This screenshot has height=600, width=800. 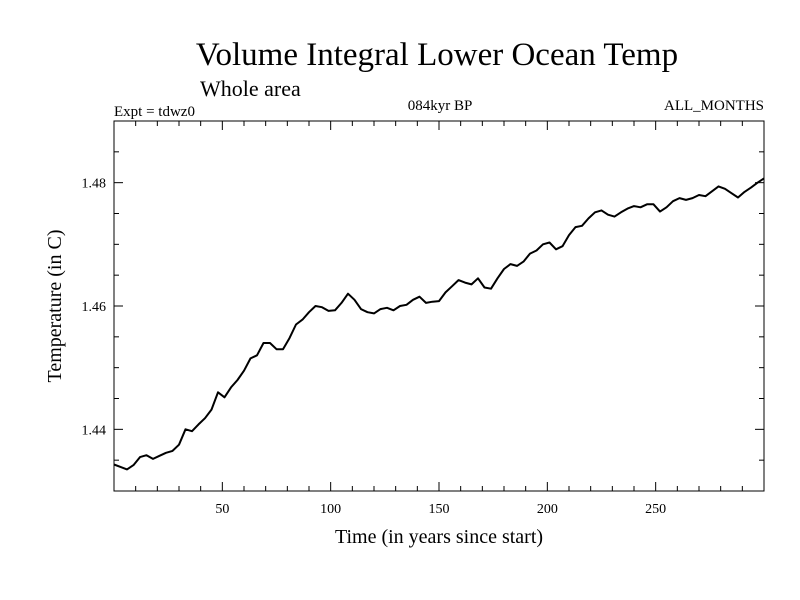 What do you see at coordinates (55, 306) in the screenshot?
I see `y-axis-label: Temperature (in C)` at bounding box center [55, 306].